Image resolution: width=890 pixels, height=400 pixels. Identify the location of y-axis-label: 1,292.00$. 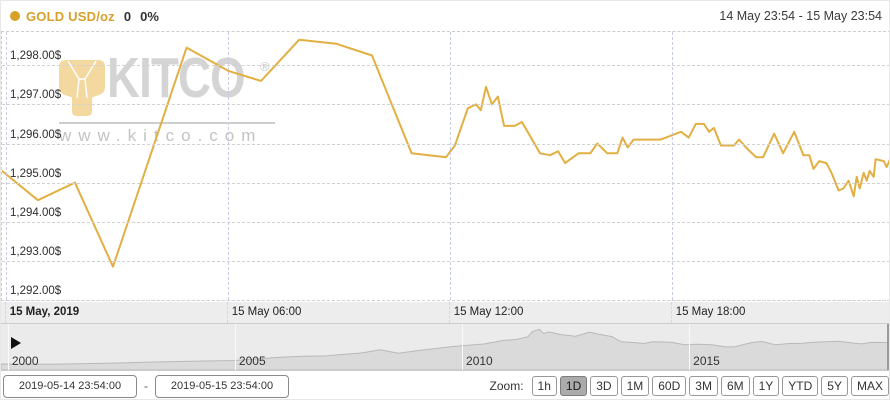
(36, 291).